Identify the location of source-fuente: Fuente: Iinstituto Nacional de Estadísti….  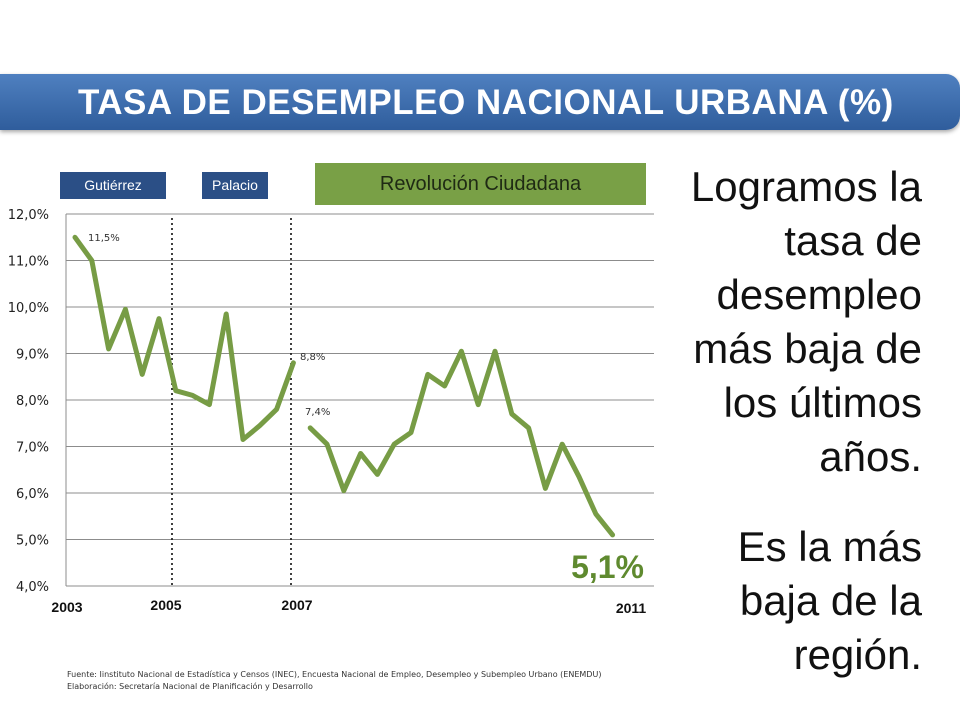
(334, 674).